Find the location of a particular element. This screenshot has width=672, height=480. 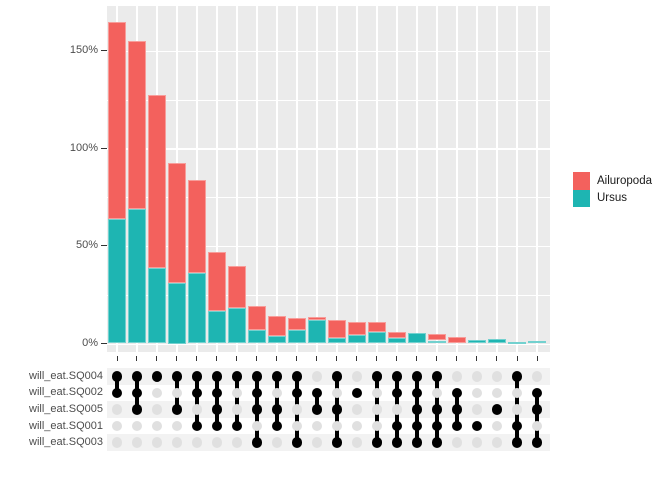

y-axis-tick-label: 150% is located at coordinates (83, 50).